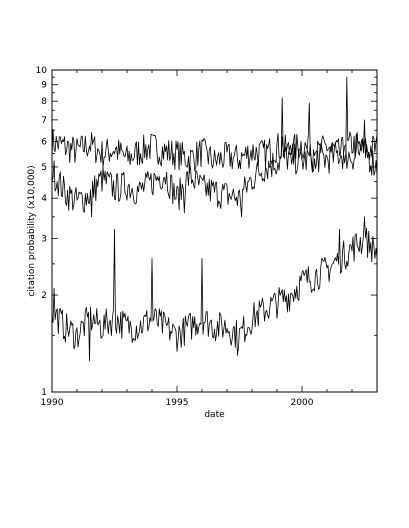 This screenshot has height=528, width=409. I want to click on y-tick-label: 1, so click(44, 393).